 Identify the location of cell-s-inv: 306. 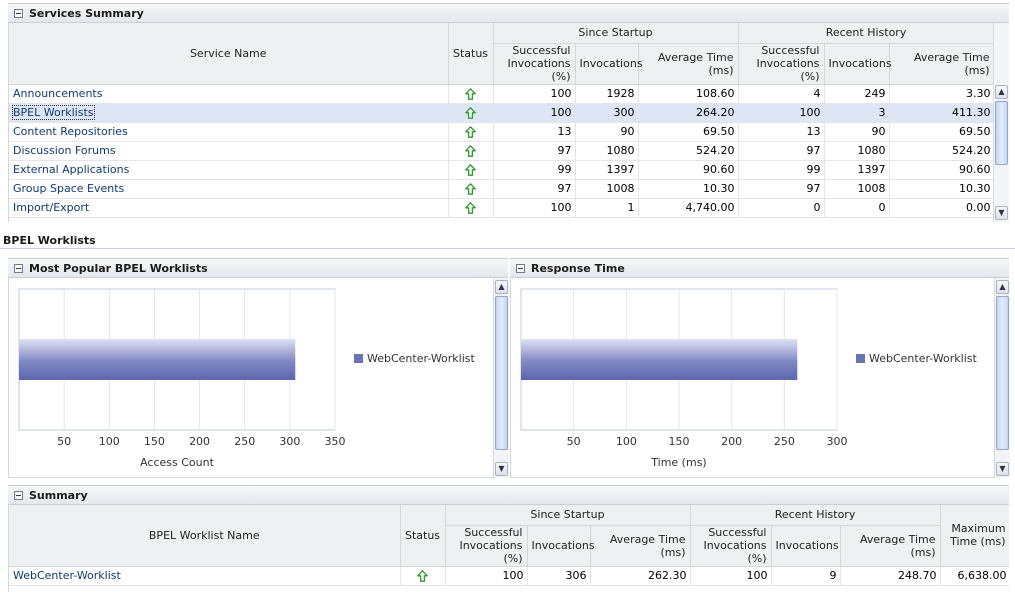
(559, 576).